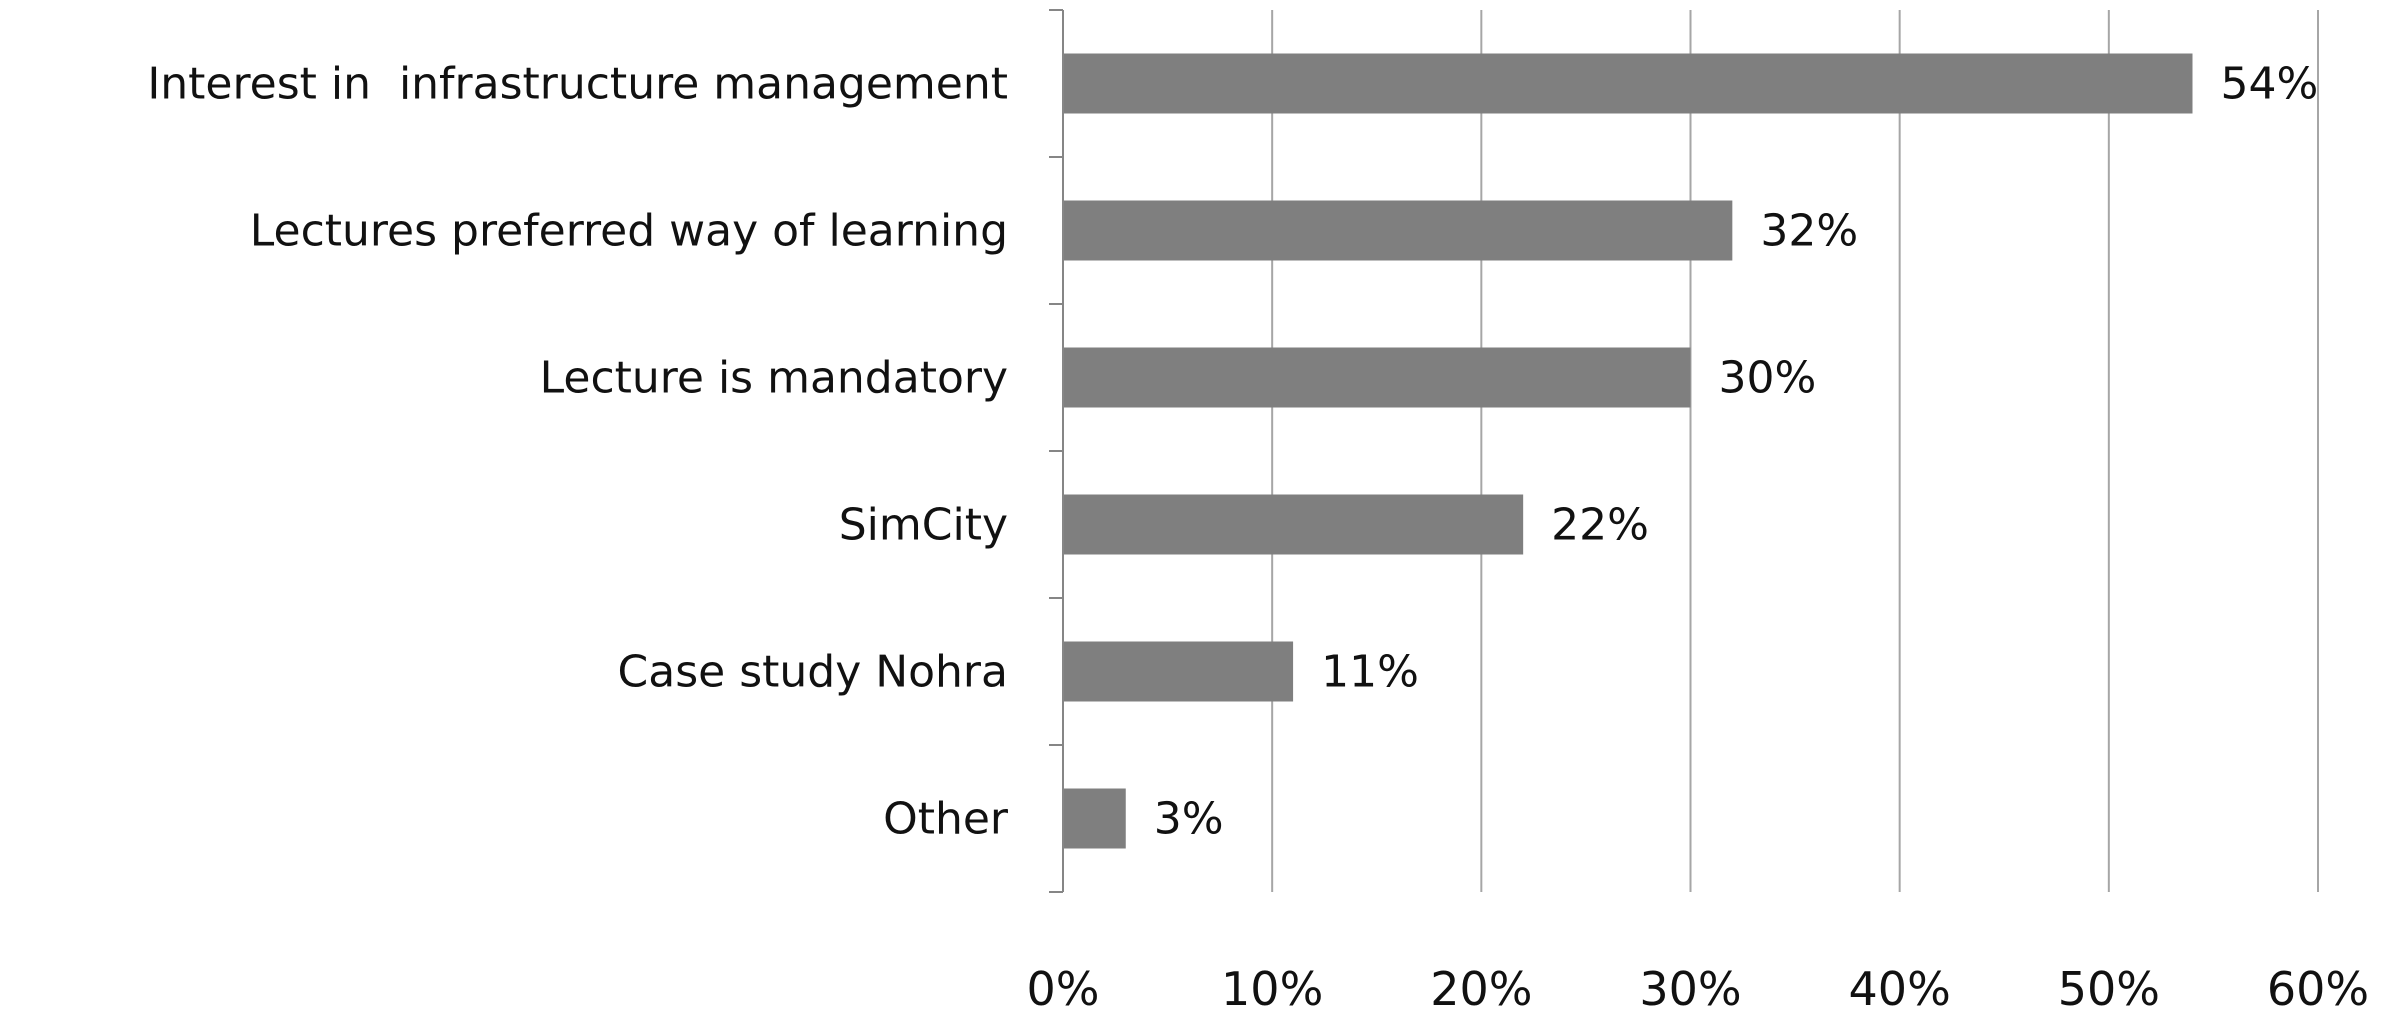 The width and height of the screenshot is (2384, 1021). I want to click on data-label: 11%, so click(1370, 672).